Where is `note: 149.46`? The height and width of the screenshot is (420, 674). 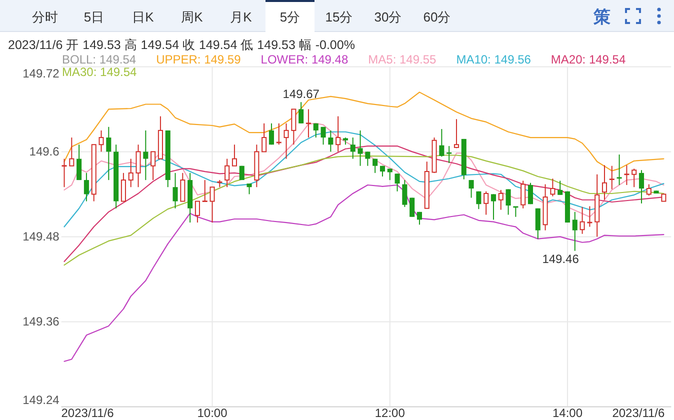
note: 149.46 is located at coordinates (560, 259).